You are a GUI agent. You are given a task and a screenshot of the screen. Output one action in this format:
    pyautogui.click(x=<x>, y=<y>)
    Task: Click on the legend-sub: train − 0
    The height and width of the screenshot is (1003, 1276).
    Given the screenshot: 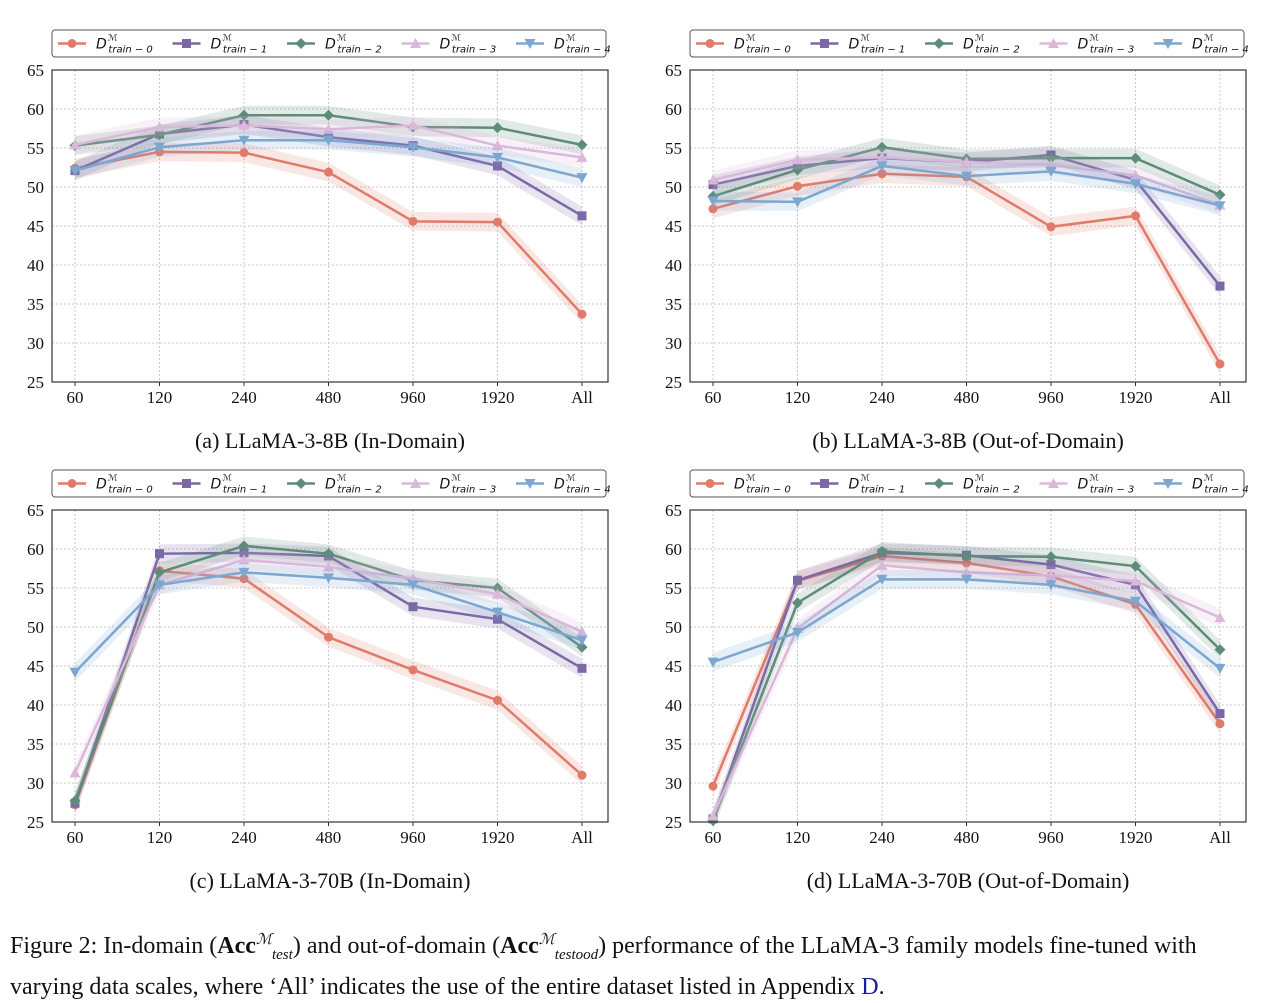 What is the action you would take?
    pyautogui.click(x=130, y=50)
    